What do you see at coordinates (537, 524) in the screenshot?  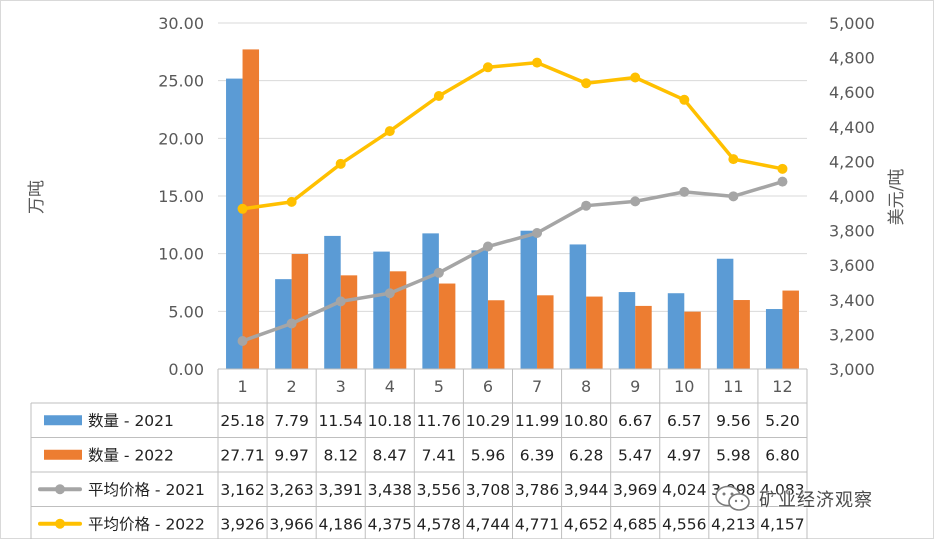 I see `table-cell: 4,771` at bounding box center [537, 524].